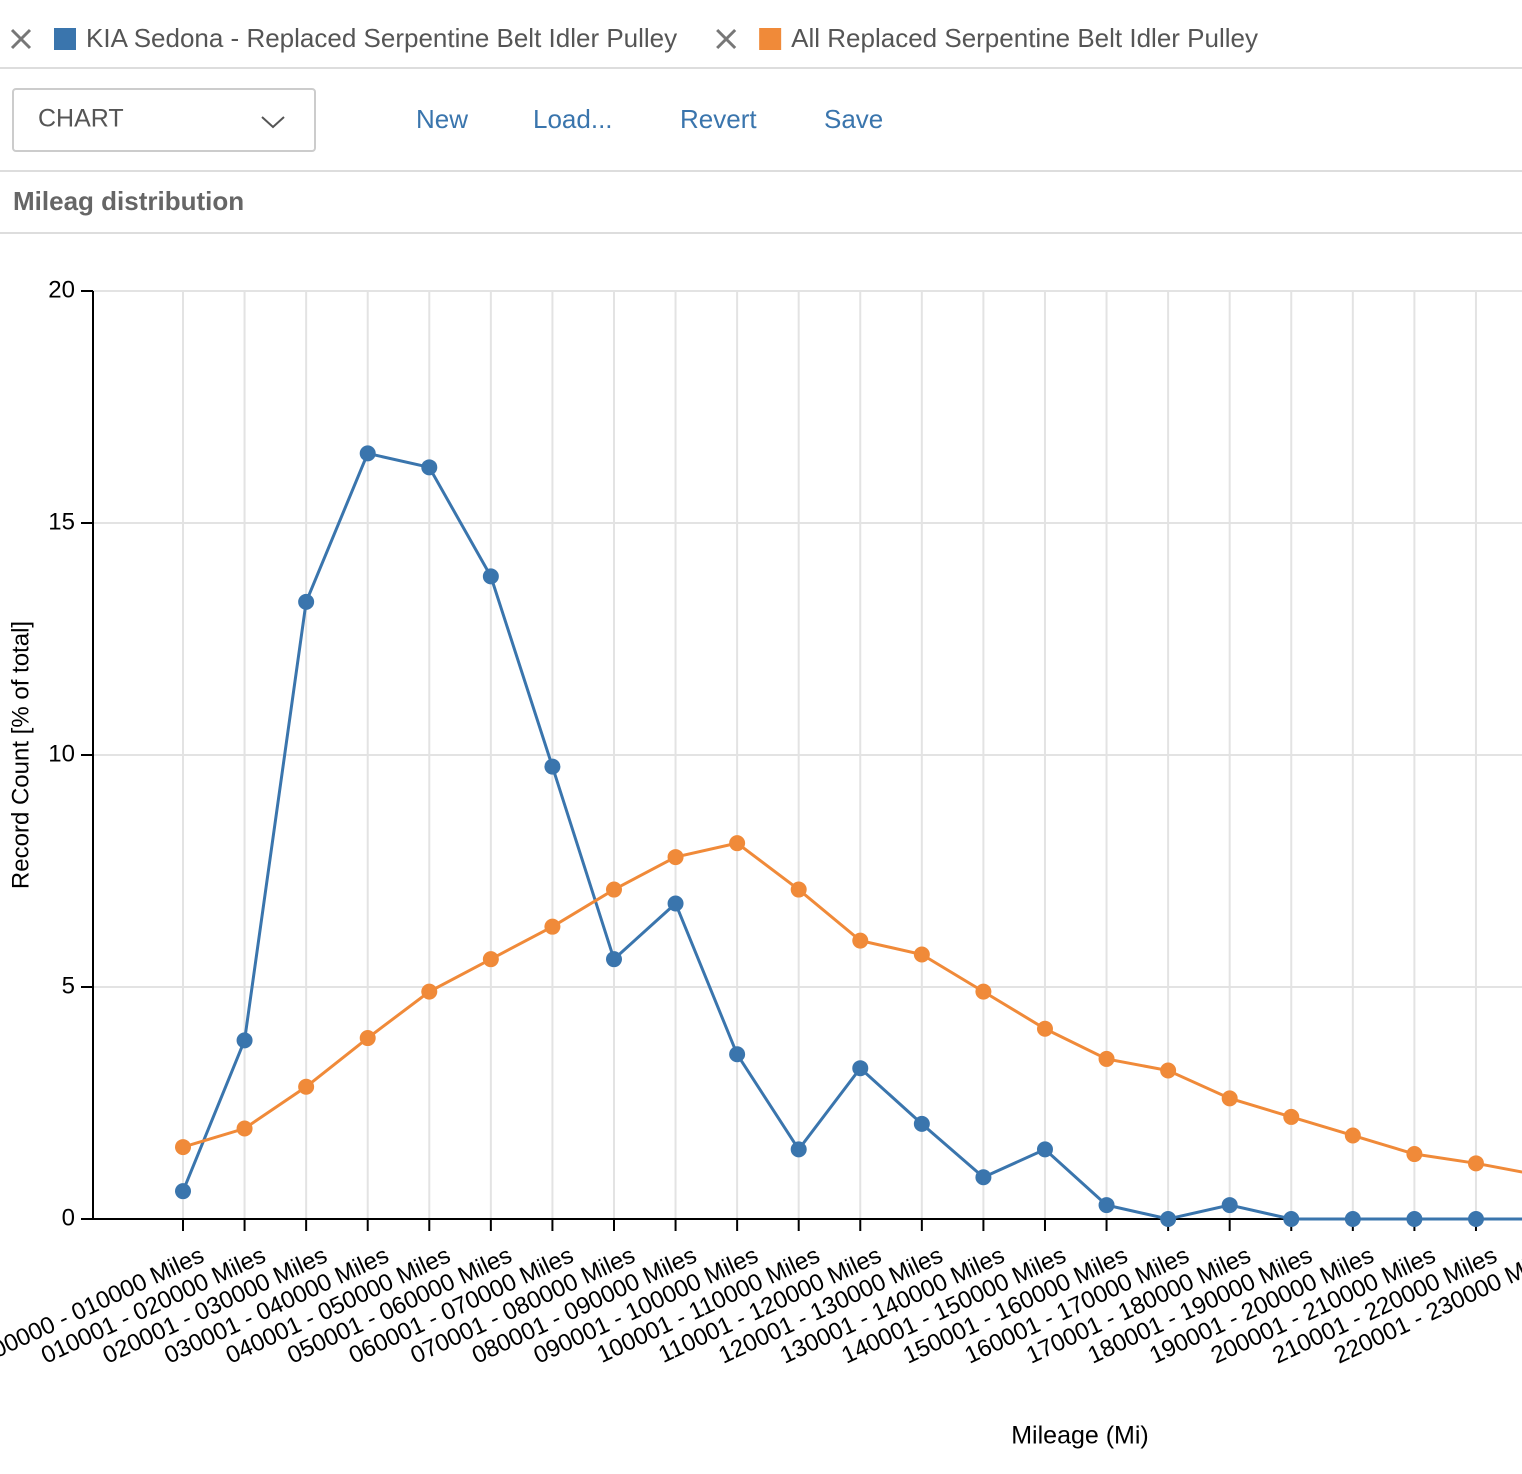  What do you see at coordinates (81, 119) in the screenshot?
I see `dropdown-label: CHART` at bounding box center [81, 119].